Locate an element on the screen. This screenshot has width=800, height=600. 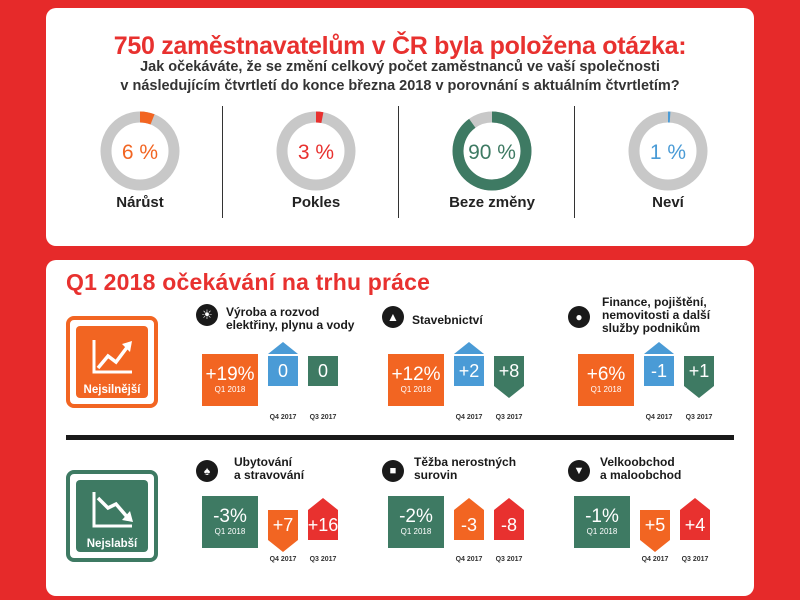
piggy-bank-icon: ● is located at coordinates (579, 317).